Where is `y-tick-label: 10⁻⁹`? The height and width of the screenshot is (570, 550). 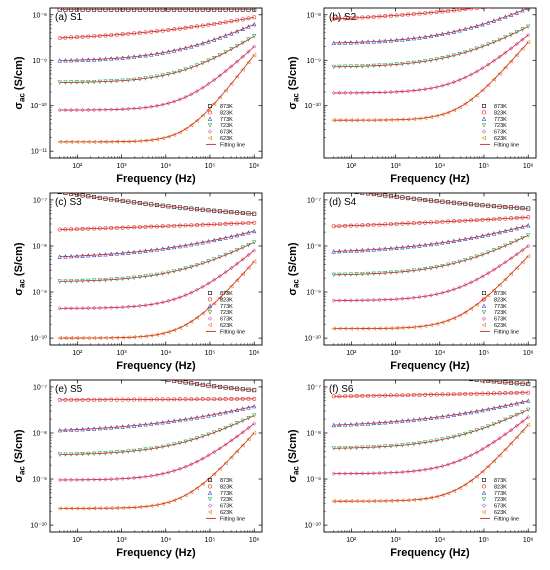
y-tick-label: 10⁻⁹ is located at coordinates (40, 293).